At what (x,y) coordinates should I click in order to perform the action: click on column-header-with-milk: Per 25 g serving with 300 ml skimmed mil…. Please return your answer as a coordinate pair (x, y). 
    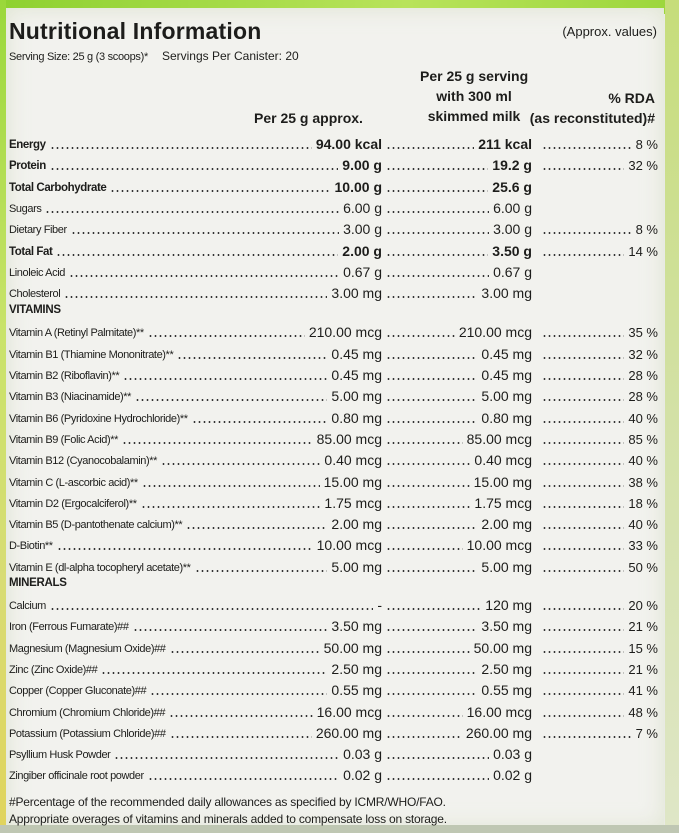
    Looking at the image, I should click on (474, 96).